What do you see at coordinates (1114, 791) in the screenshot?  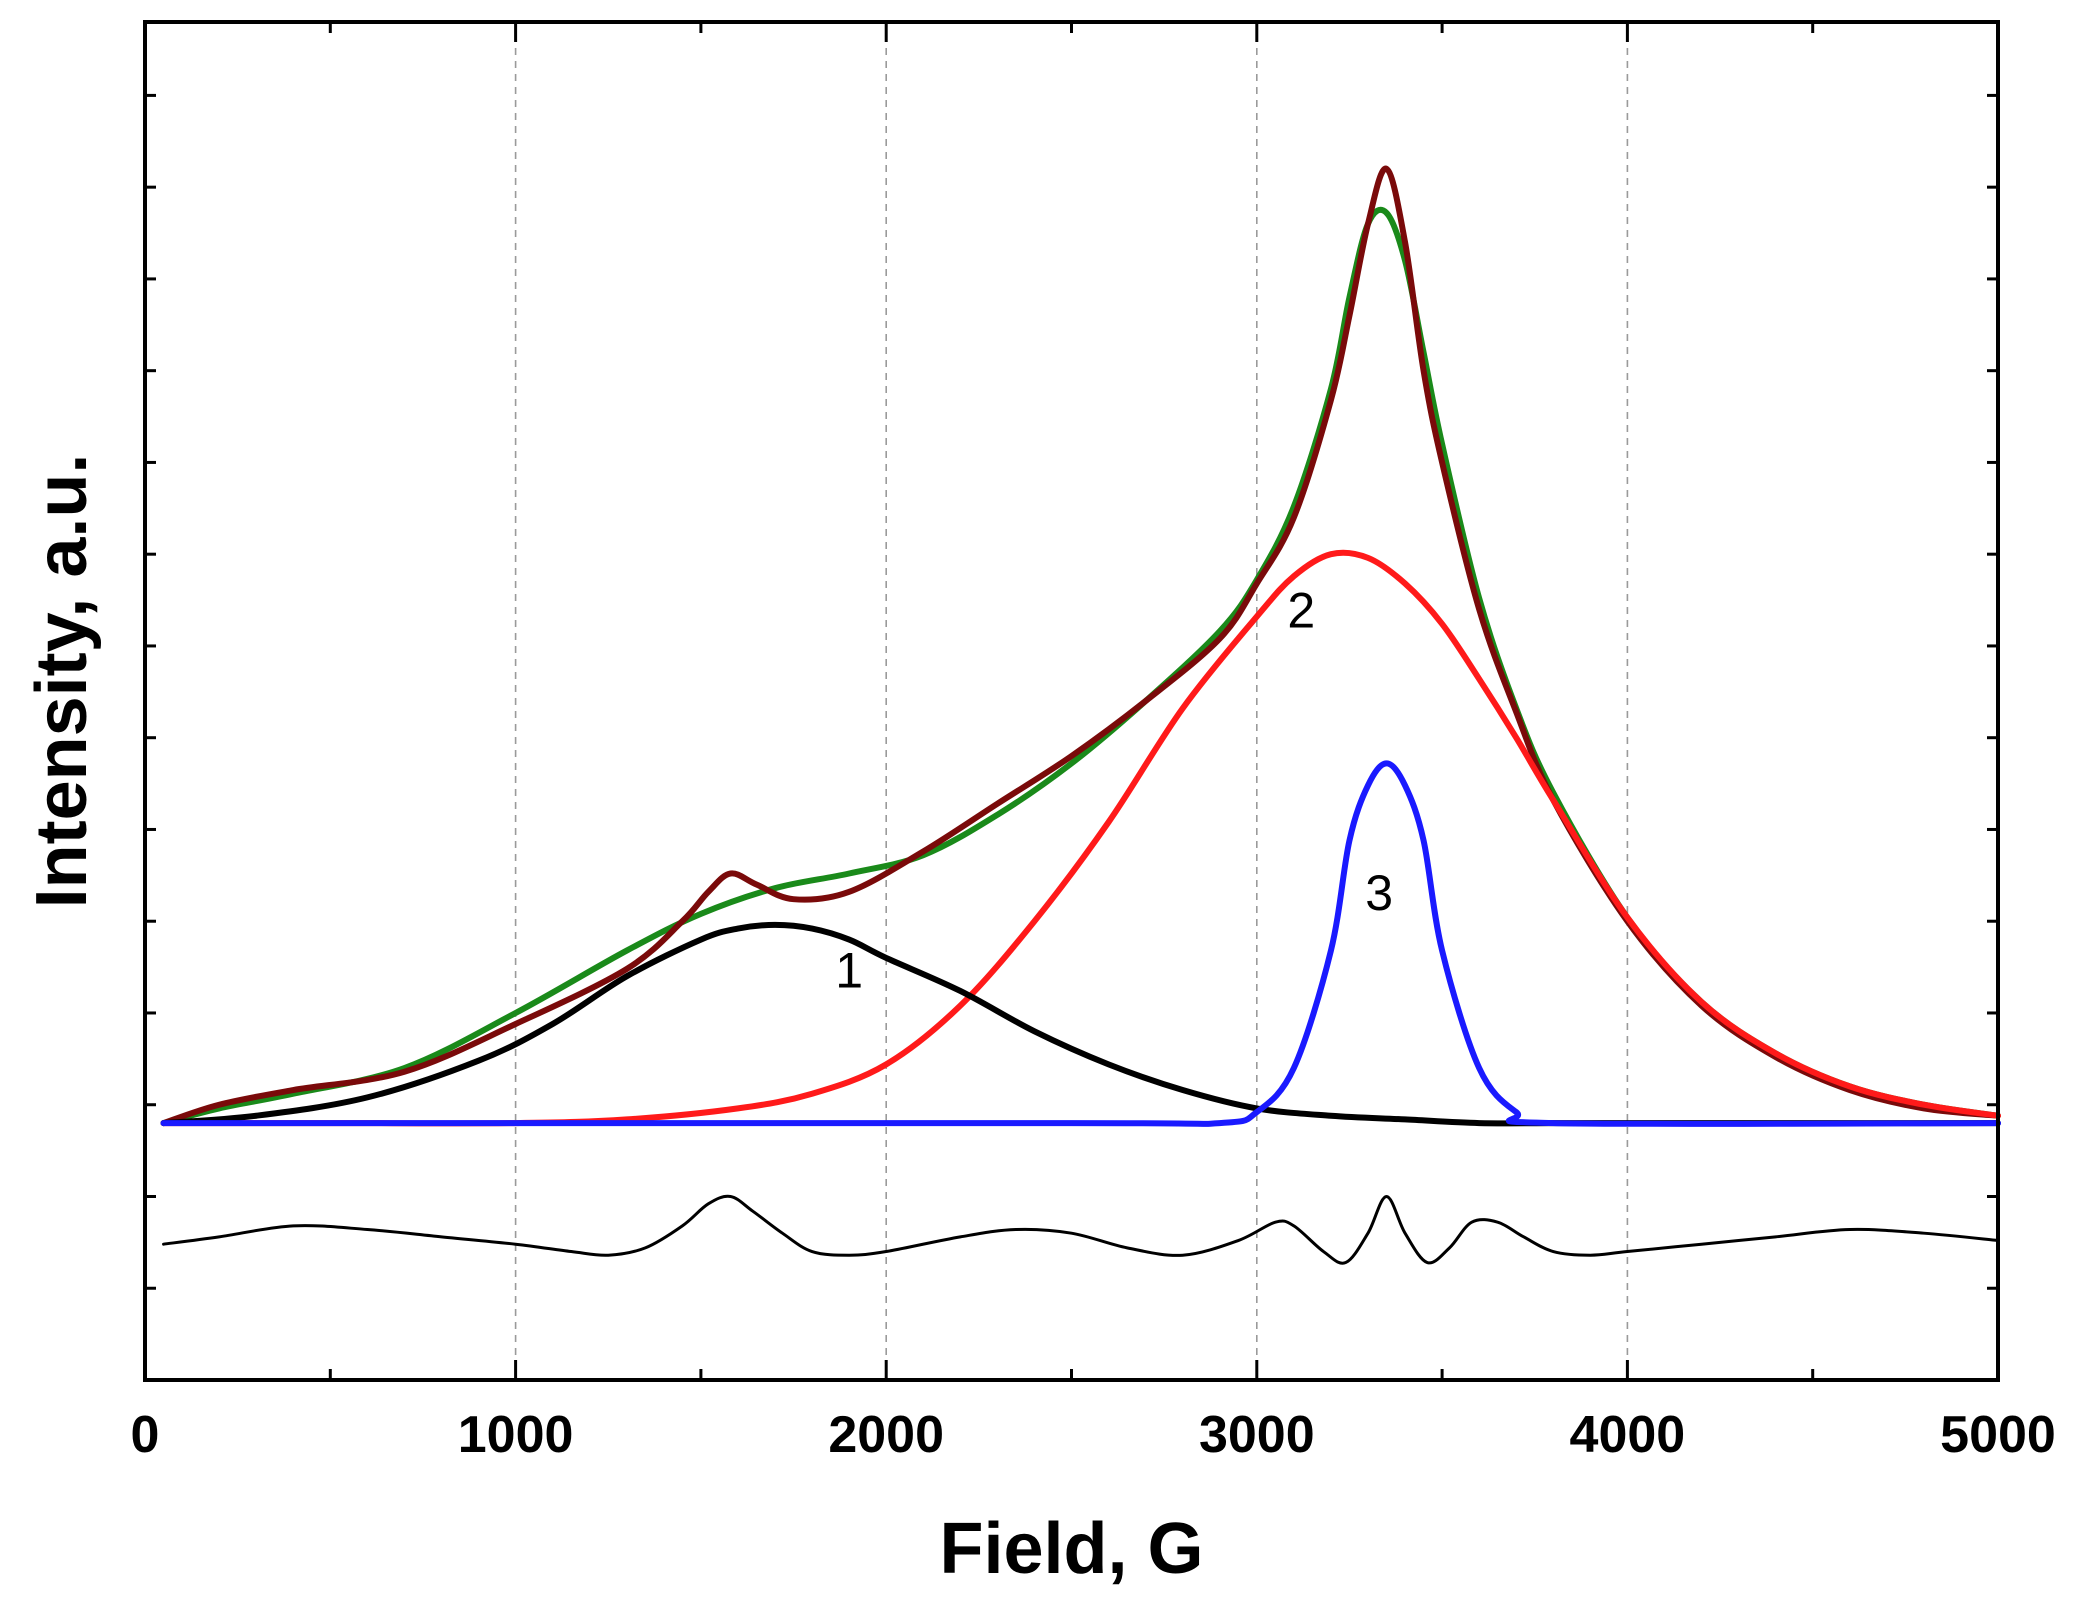 I see `label-layer: 1 2 3` at bounding box center [1114, 791].